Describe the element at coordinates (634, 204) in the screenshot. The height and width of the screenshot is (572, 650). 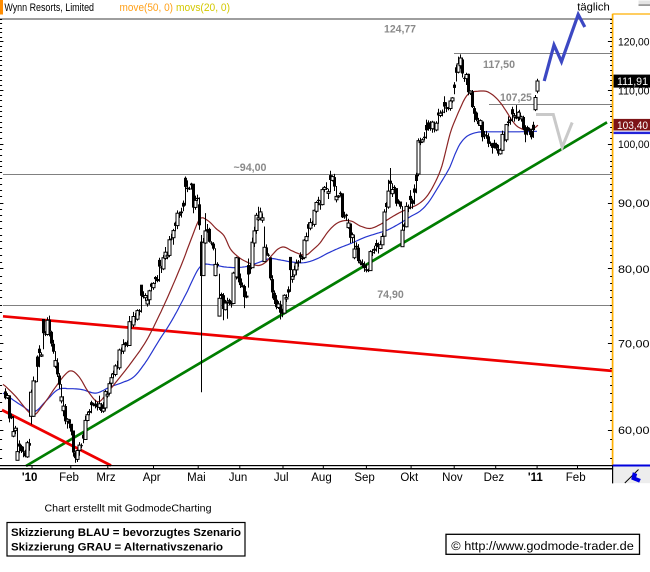
I see `svg-text: 90,00` at that location.